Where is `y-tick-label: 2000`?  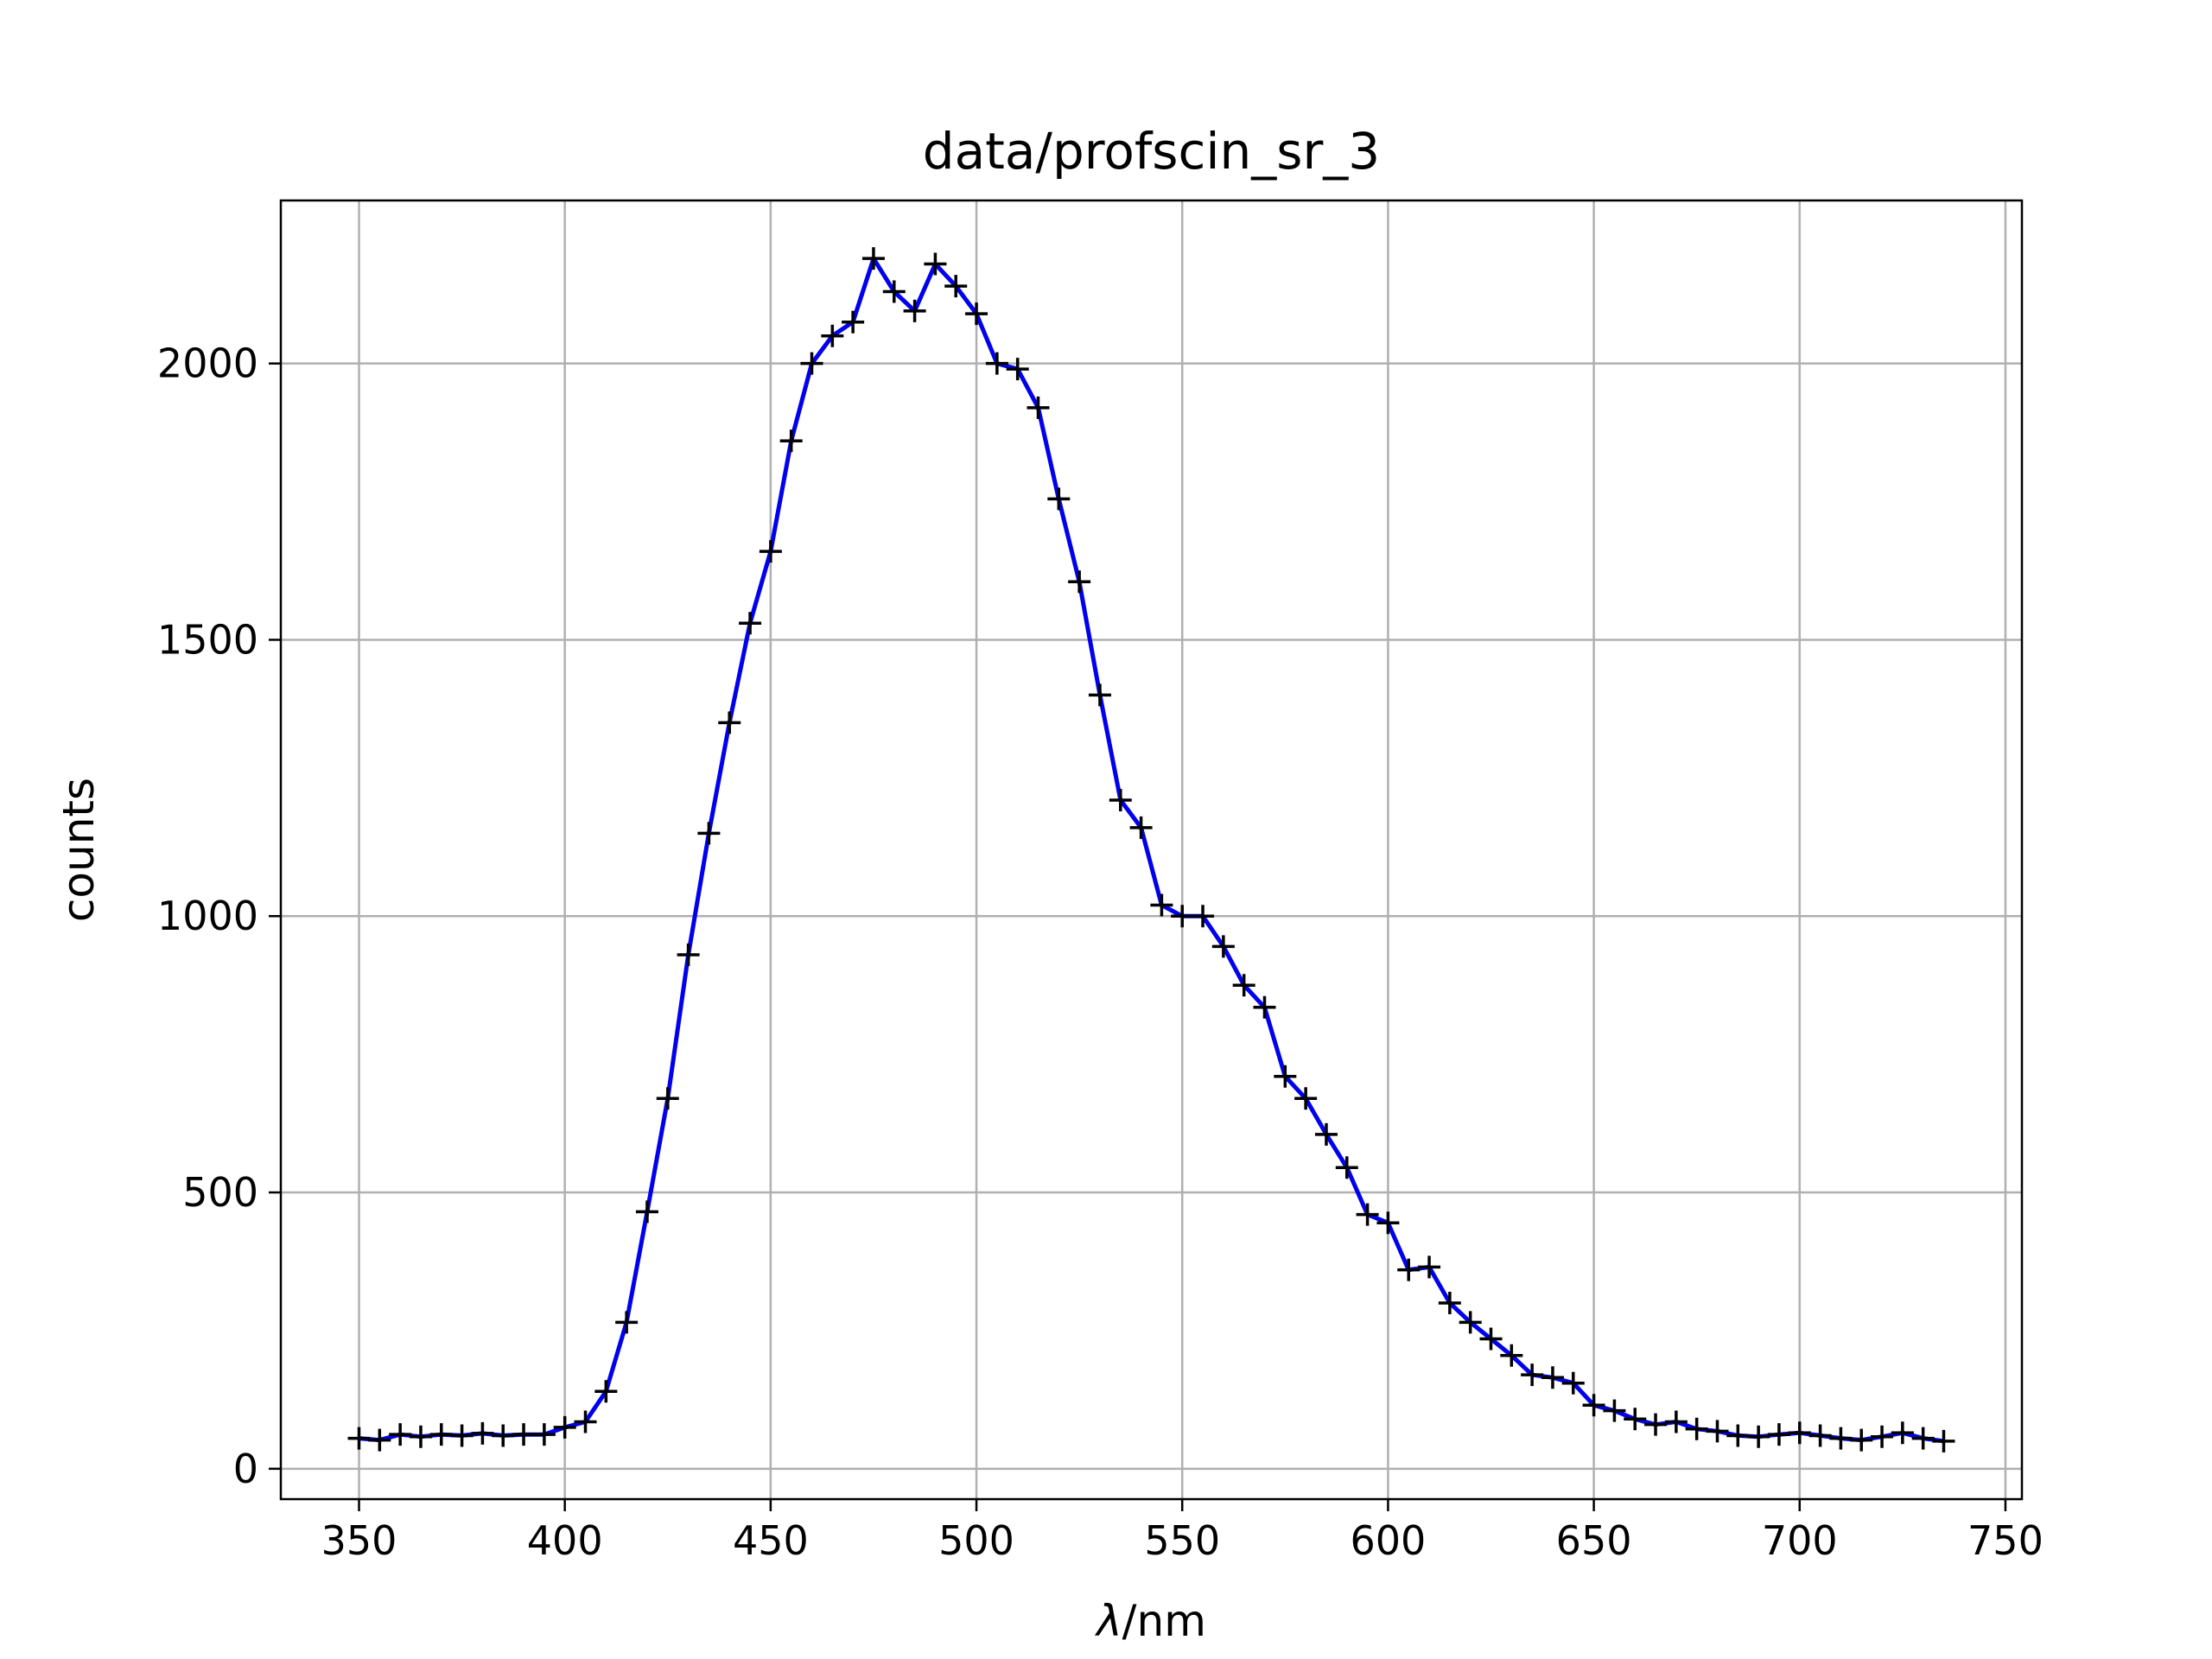
y-tick-label: 2000 is located at coordinates (207, 363).